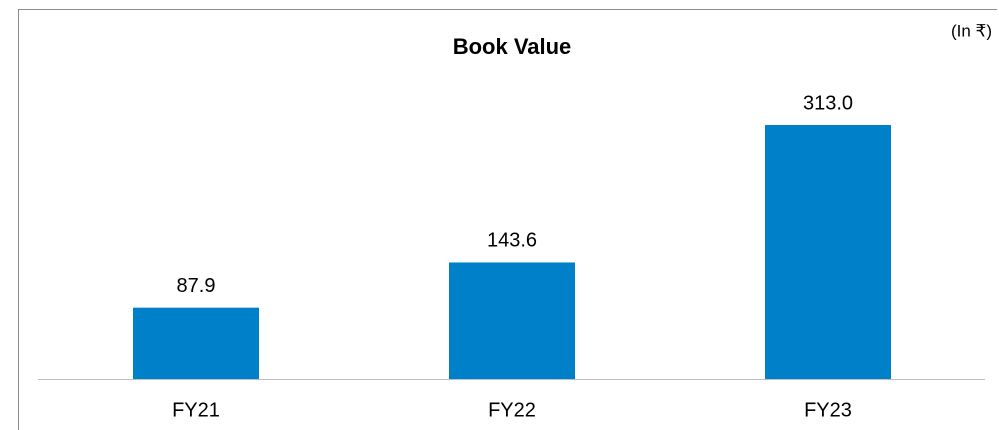 The height and width of the screenshot is (430, 999). What do you see at coordinates (971, 30) in the screenshot?
I see `unit-note: (In ₹)` at bounding box center [971, 30].